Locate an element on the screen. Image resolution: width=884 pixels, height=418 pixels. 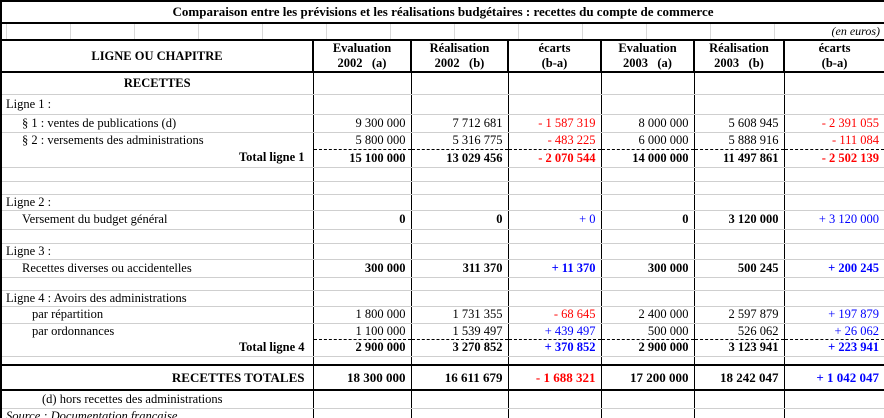
table-row: Ligne 1 : is located at coordinates (442, 104).